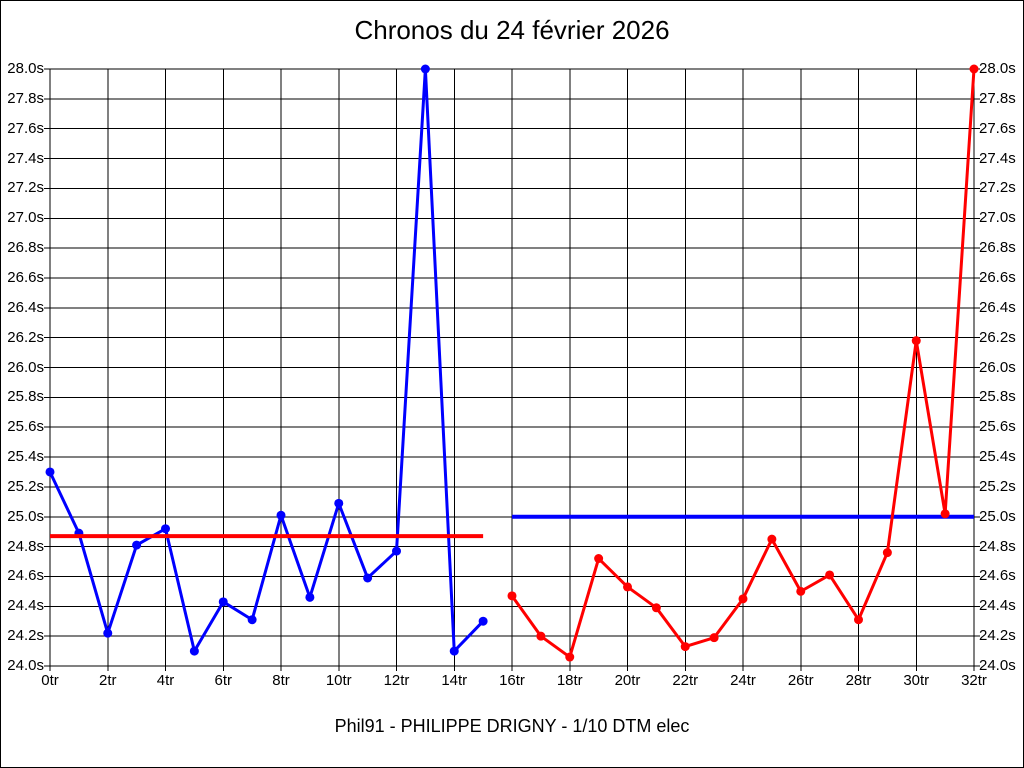 Image resolution: width=1024 pixels, height=768 pixels. Describe the element at coordinates (25, 397) in the screenshot. I see `y-axis-label-left: 25.8s` at that location.